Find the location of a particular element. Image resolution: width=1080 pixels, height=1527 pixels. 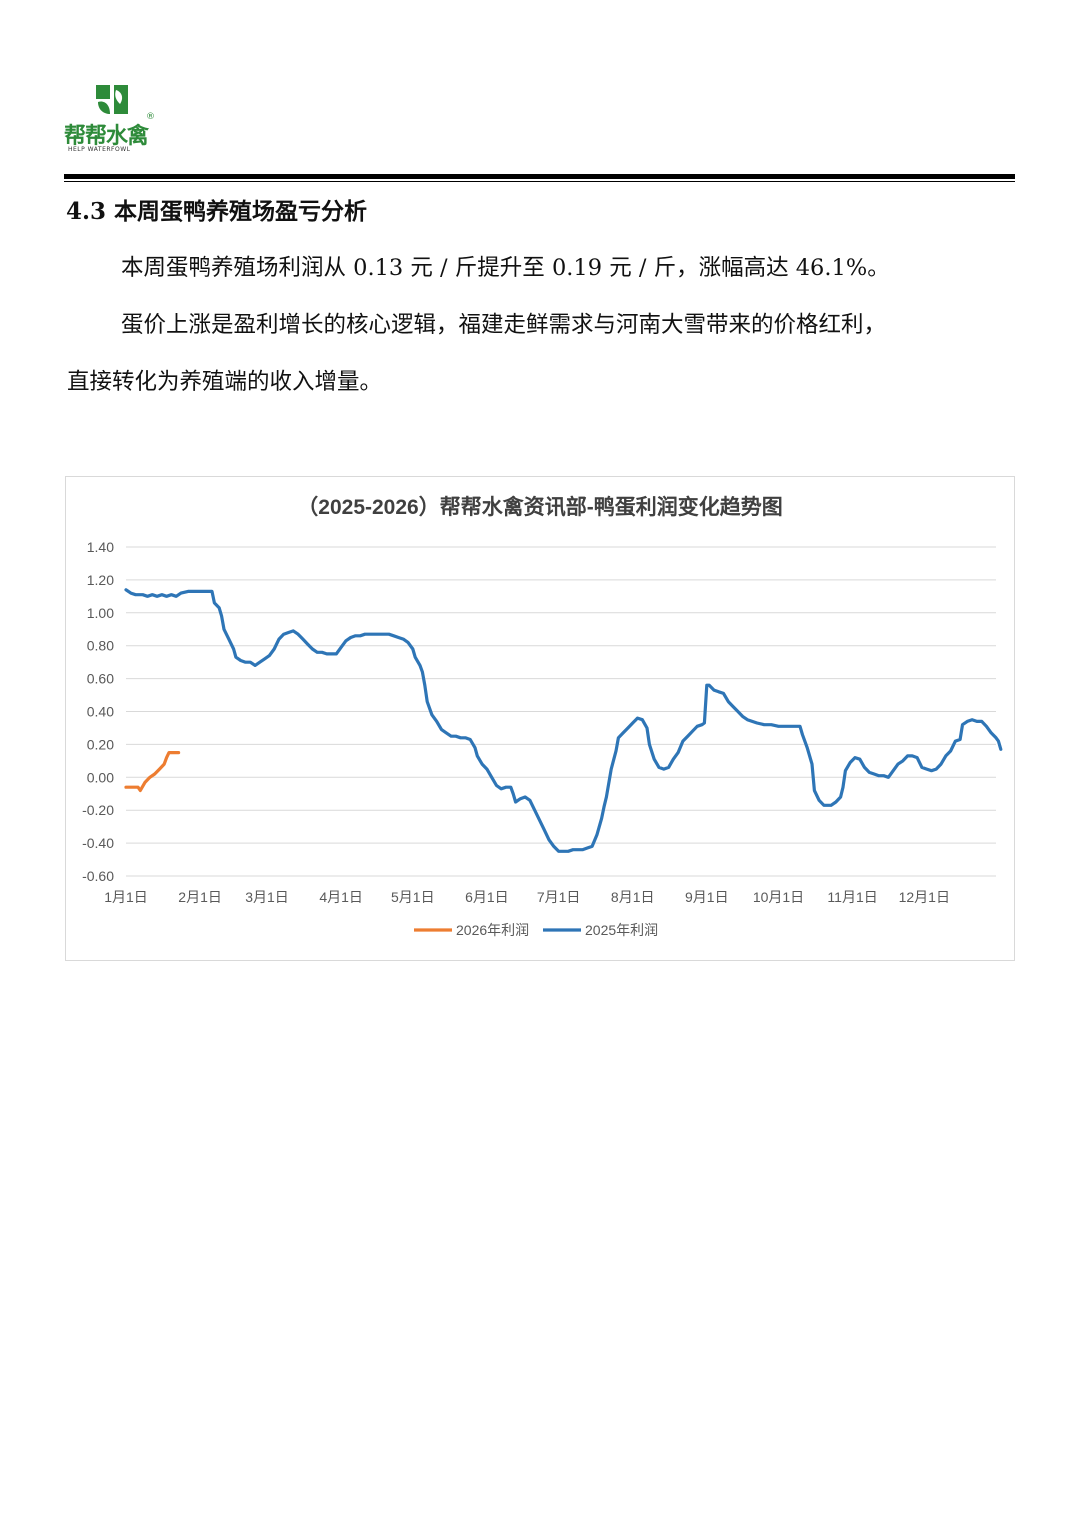

section-title: 4.3 本周蛋鸭养殖场盈亏分析 is located at coordinates (217, 211).